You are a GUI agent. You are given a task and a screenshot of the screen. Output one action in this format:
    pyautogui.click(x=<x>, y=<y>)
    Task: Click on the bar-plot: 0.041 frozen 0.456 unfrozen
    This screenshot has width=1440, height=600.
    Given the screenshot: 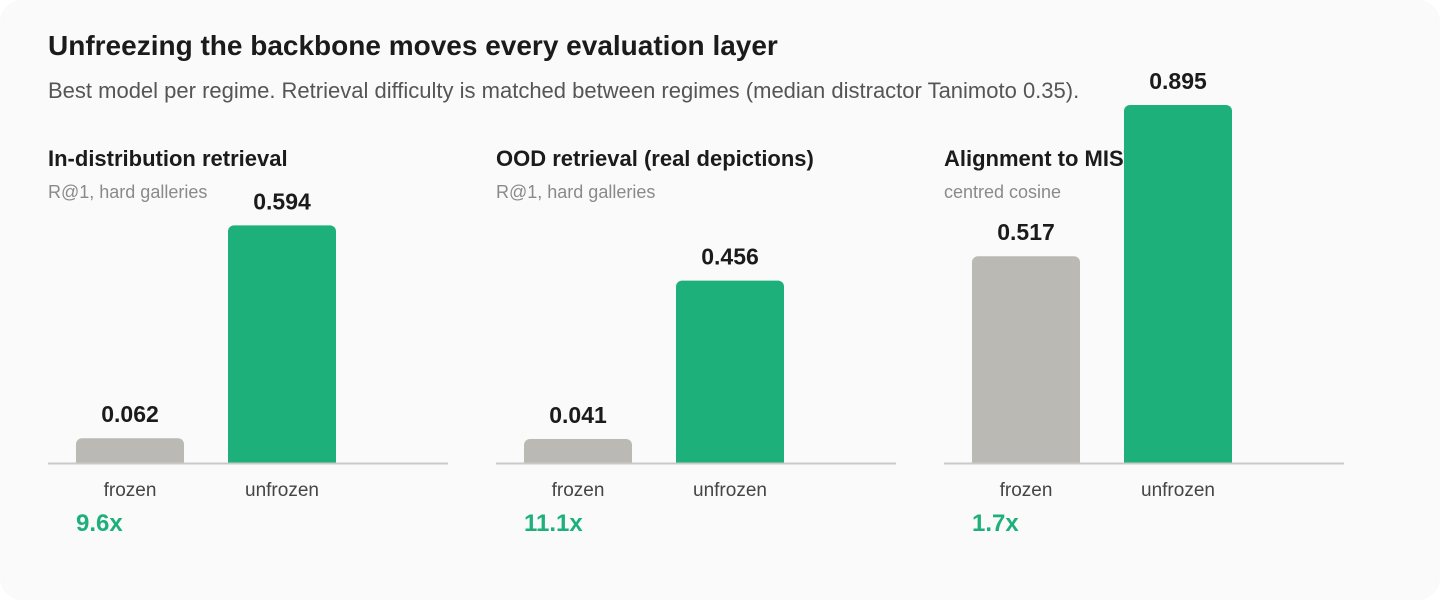 What is the action you would take?
    pyautogui.click(x=696, y=372)
    